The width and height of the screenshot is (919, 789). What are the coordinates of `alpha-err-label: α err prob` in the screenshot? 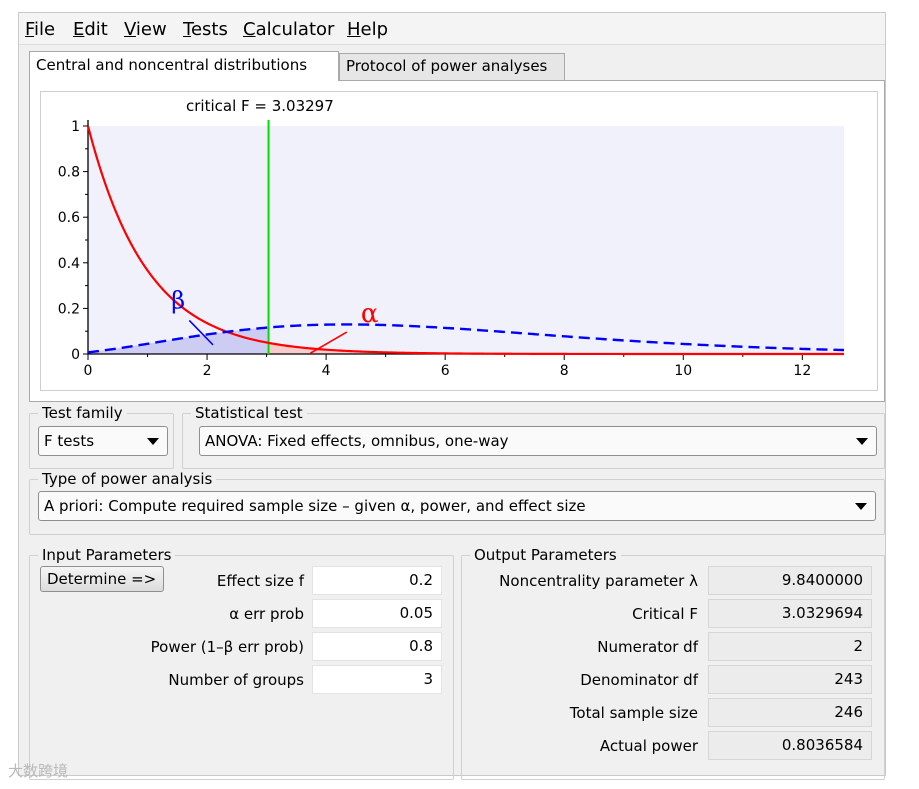 It's located at (266, 614).